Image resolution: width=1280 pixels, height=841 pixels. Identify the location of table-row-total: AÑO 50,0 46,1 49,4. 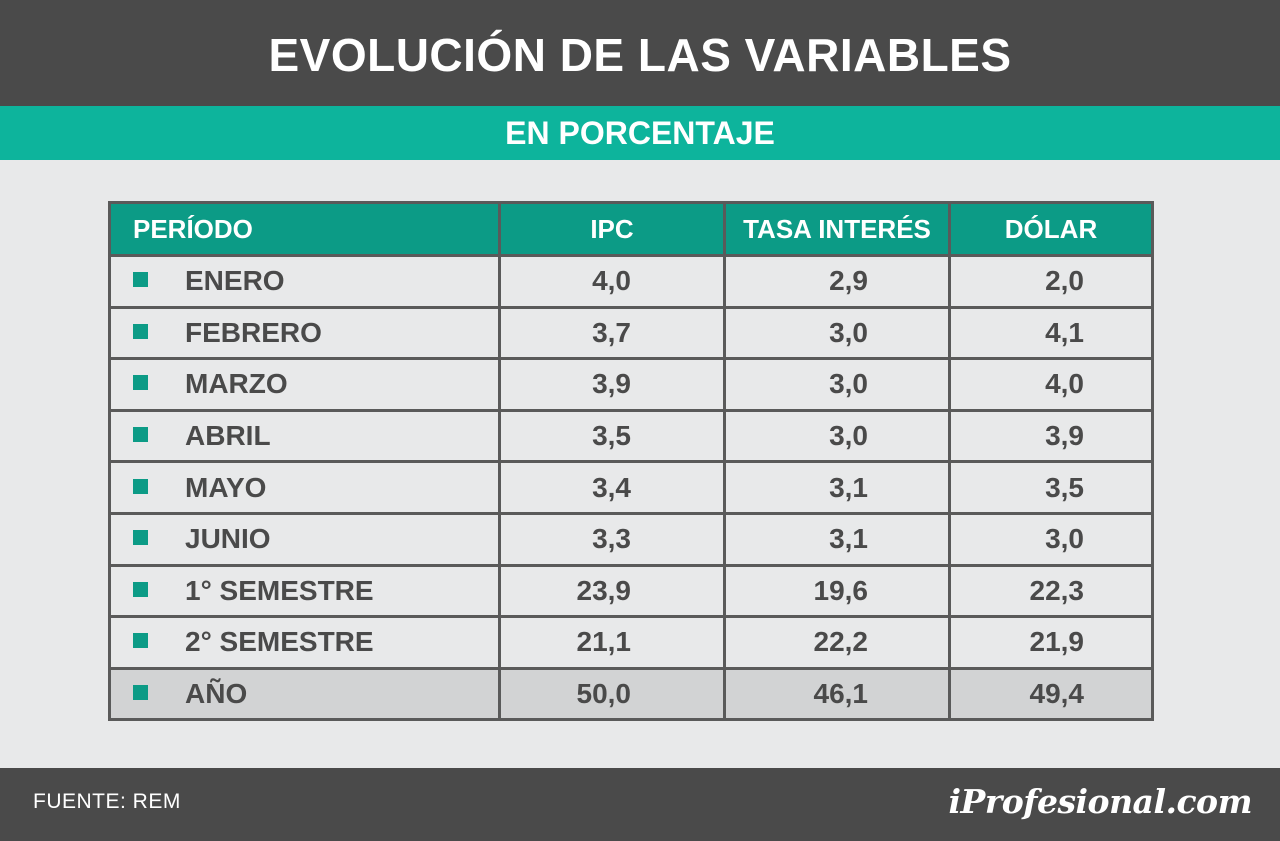
(631, 694).